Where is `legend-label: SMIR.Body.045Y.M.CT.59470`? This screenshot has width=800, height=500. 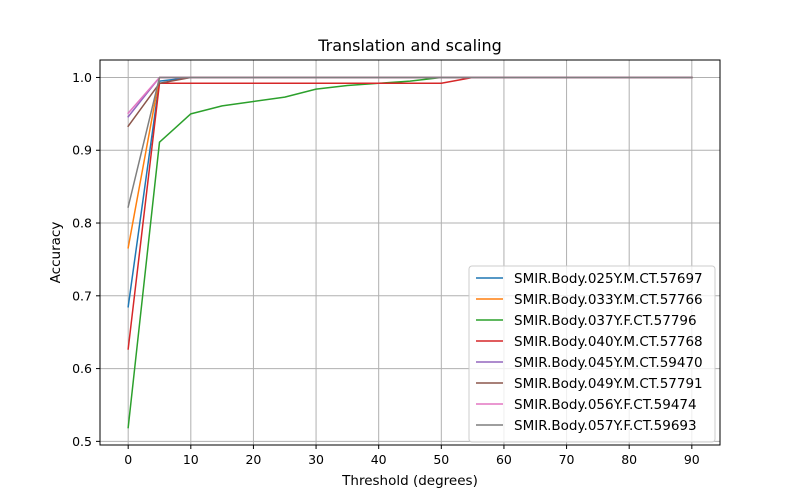
legend-label: SMIR.Body.045Y.M.CT.59470 is located at coordinates (608, 363).